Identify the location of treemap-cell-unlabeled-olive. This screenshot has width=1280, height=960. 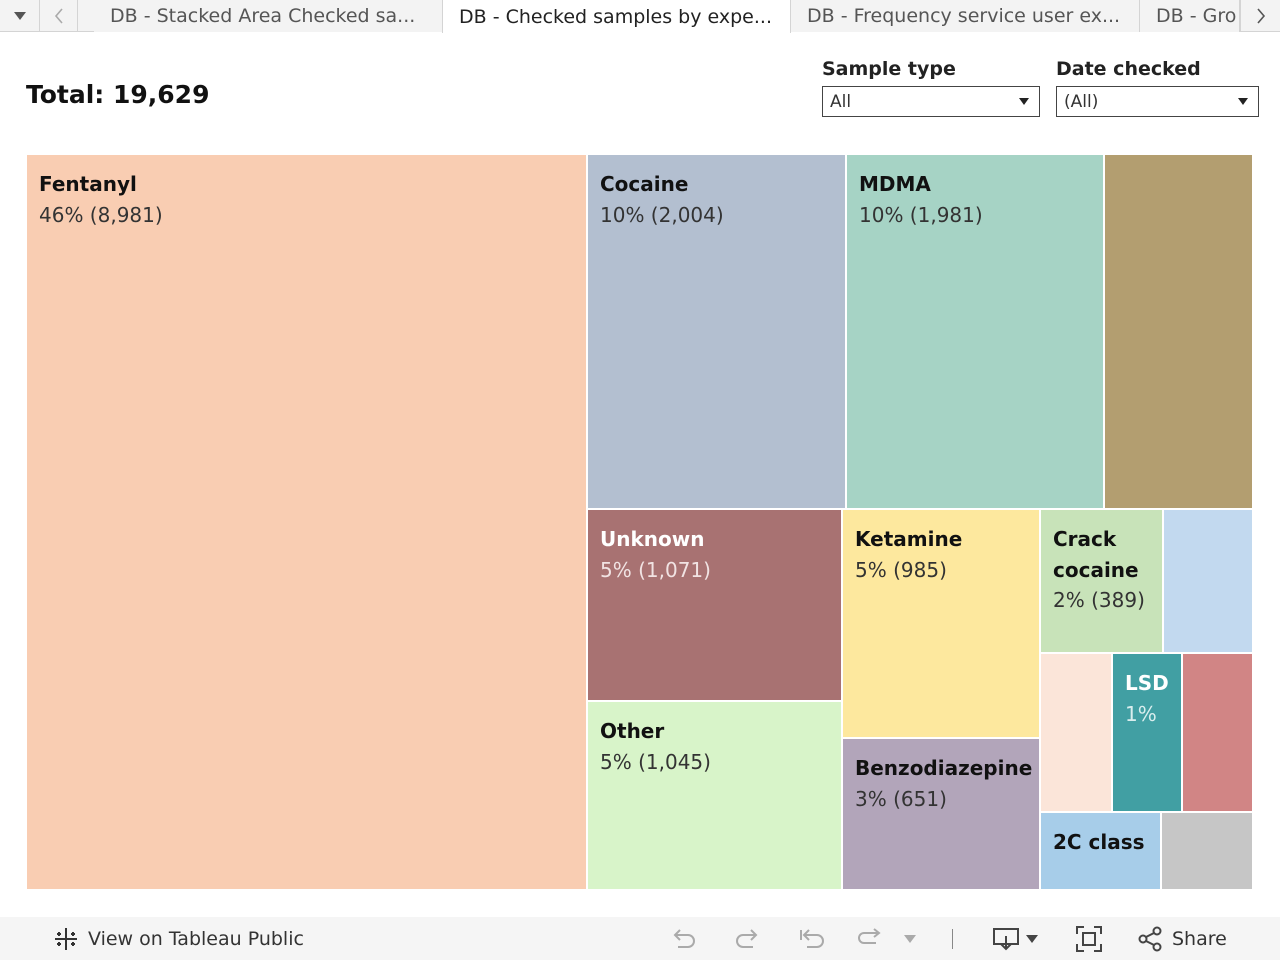
(1178, 331).